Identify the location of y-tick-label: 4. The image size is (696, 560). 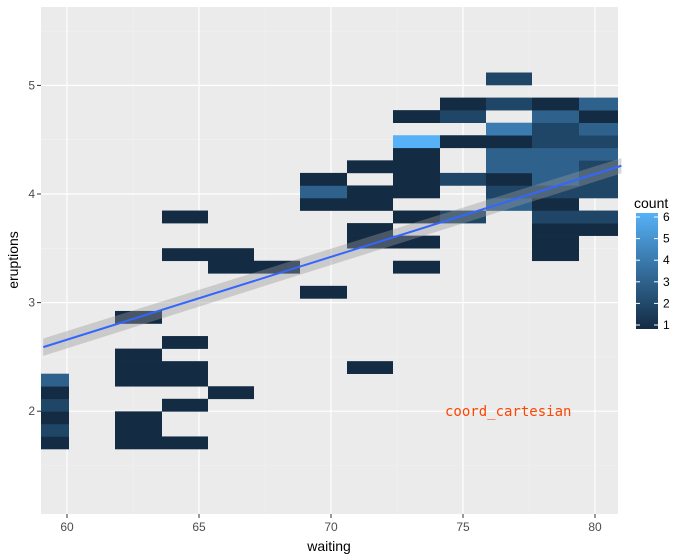
(31, 194).